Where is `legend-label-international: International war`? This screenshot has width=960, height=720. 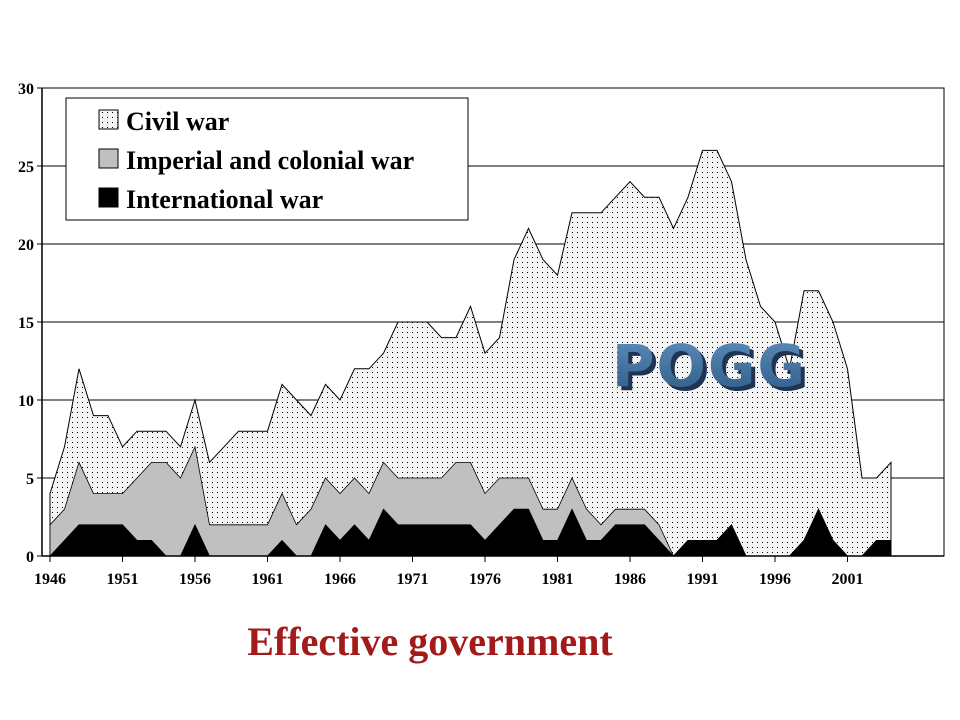
legend-label-international: International war is located at coordinates (224, 199).